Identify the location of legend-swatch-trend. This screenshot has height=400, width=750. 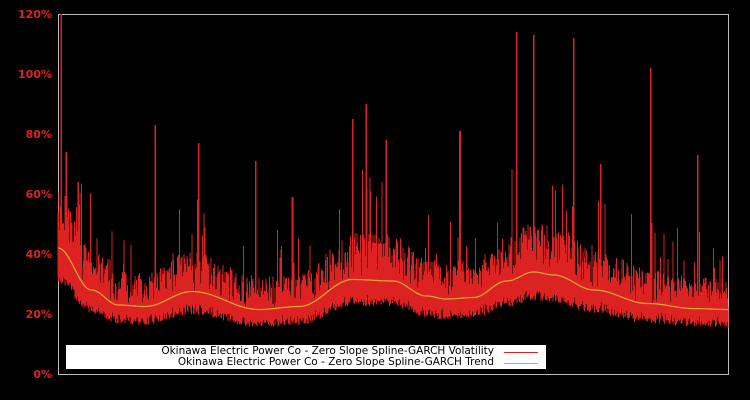
(521, 363).